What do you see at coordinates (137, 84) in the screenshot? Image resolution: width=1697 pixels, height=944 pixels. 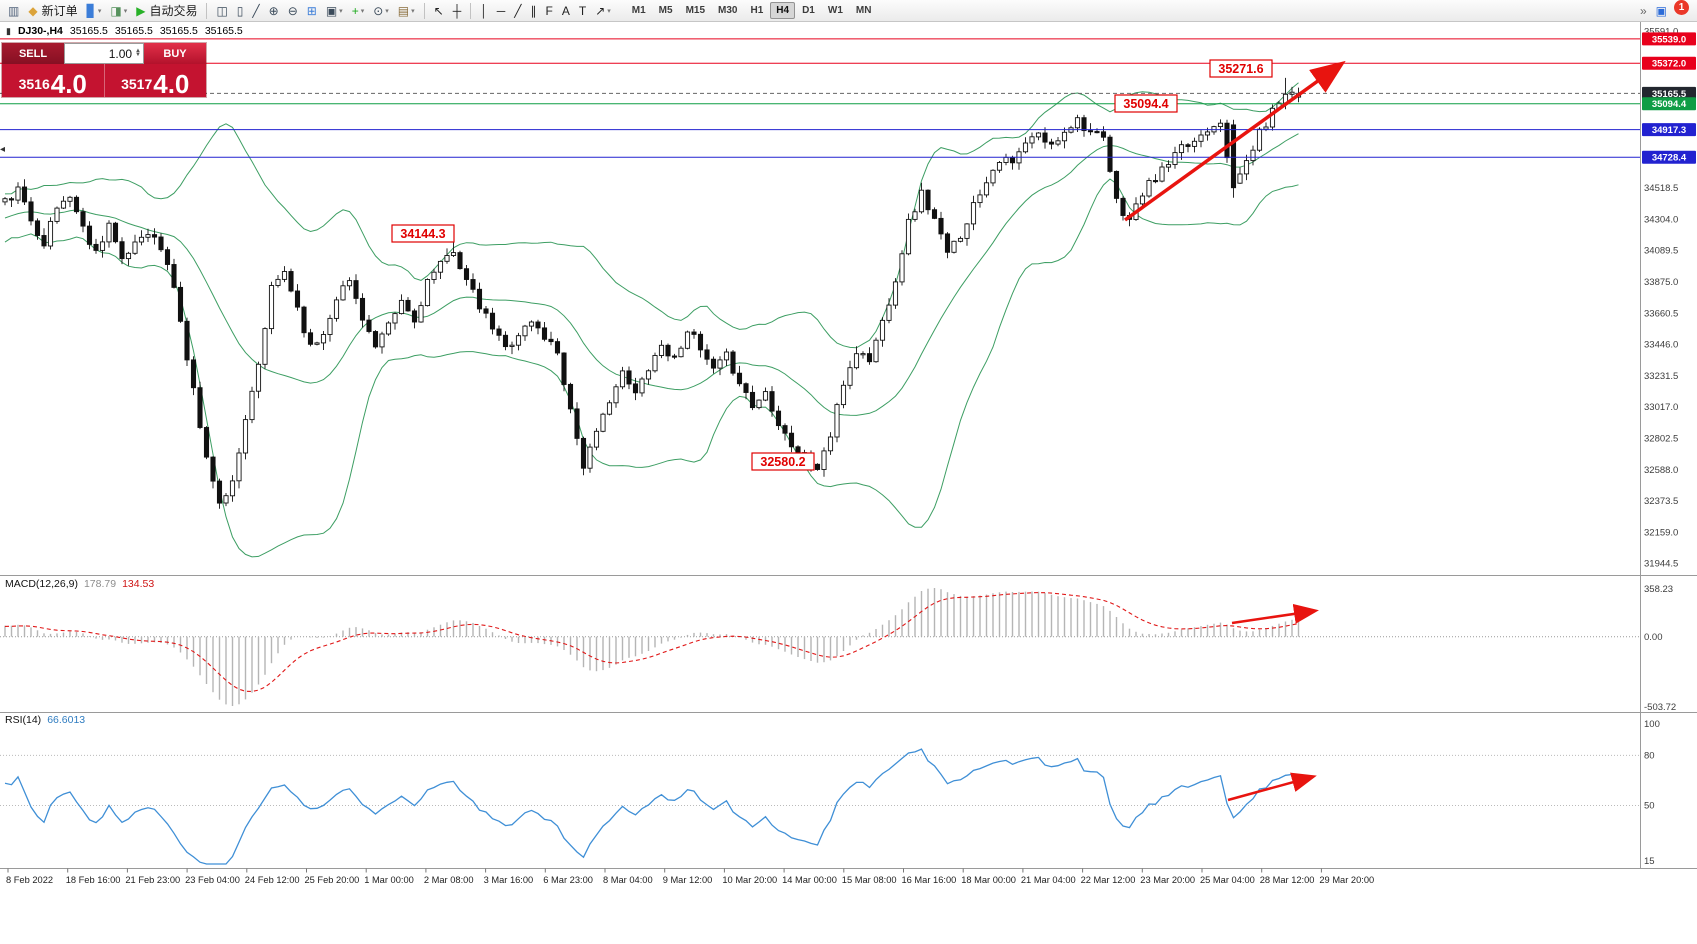 I see `buy-price-prefix: 3517` at bounding box center [137, 84].